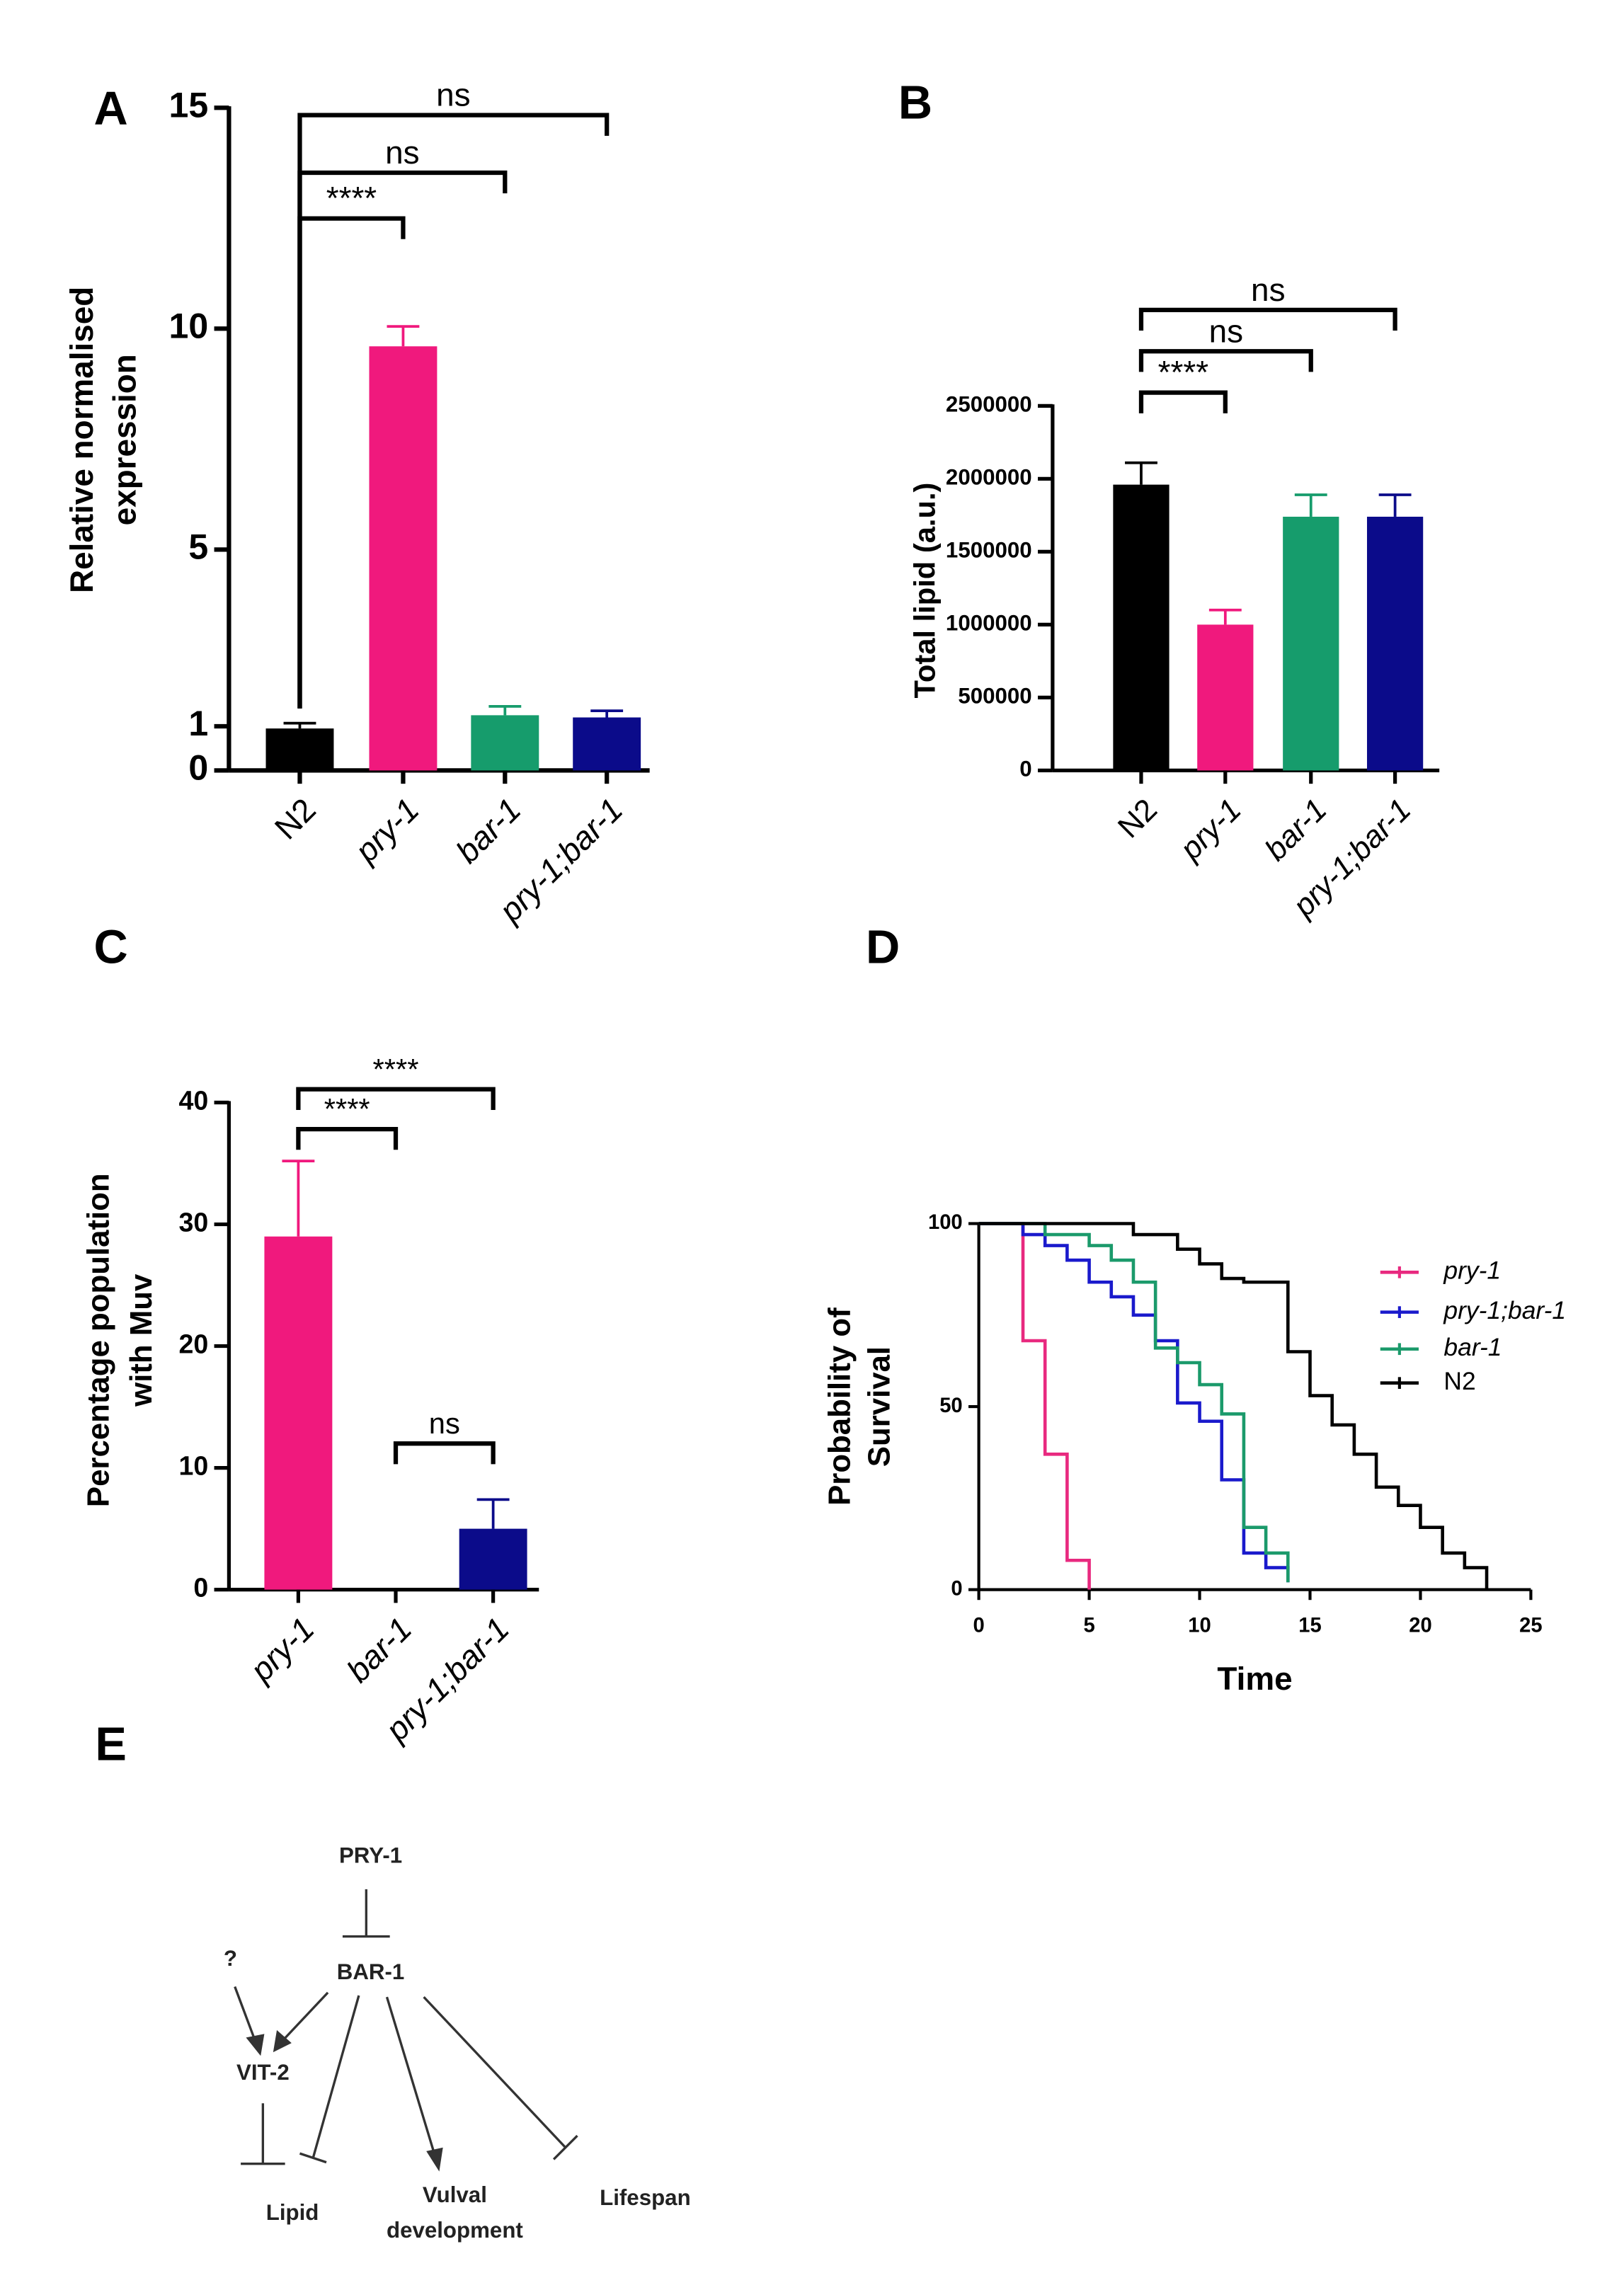 Image resolution: width=1624 pixels, height=2273 pixels. Describe the element at coordinates (263, 2073) in the screenshot. I see `diagram-node: VIT-2` at that location.